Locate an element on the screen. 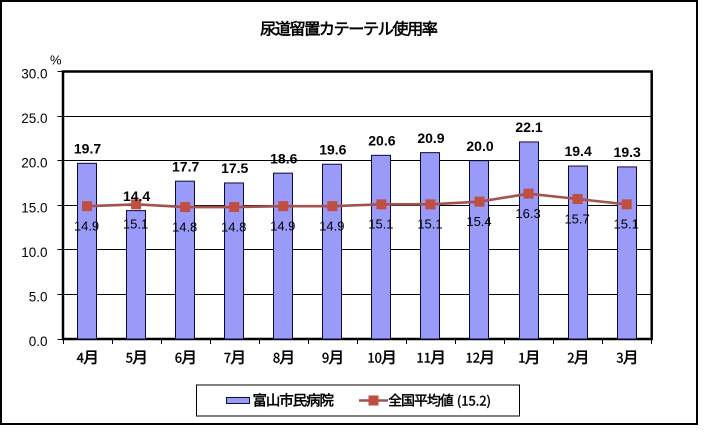 Image resolution: width=705 pixels, height=434 pixels. svg-text: 18.6 is located at coordinates (283, 158).